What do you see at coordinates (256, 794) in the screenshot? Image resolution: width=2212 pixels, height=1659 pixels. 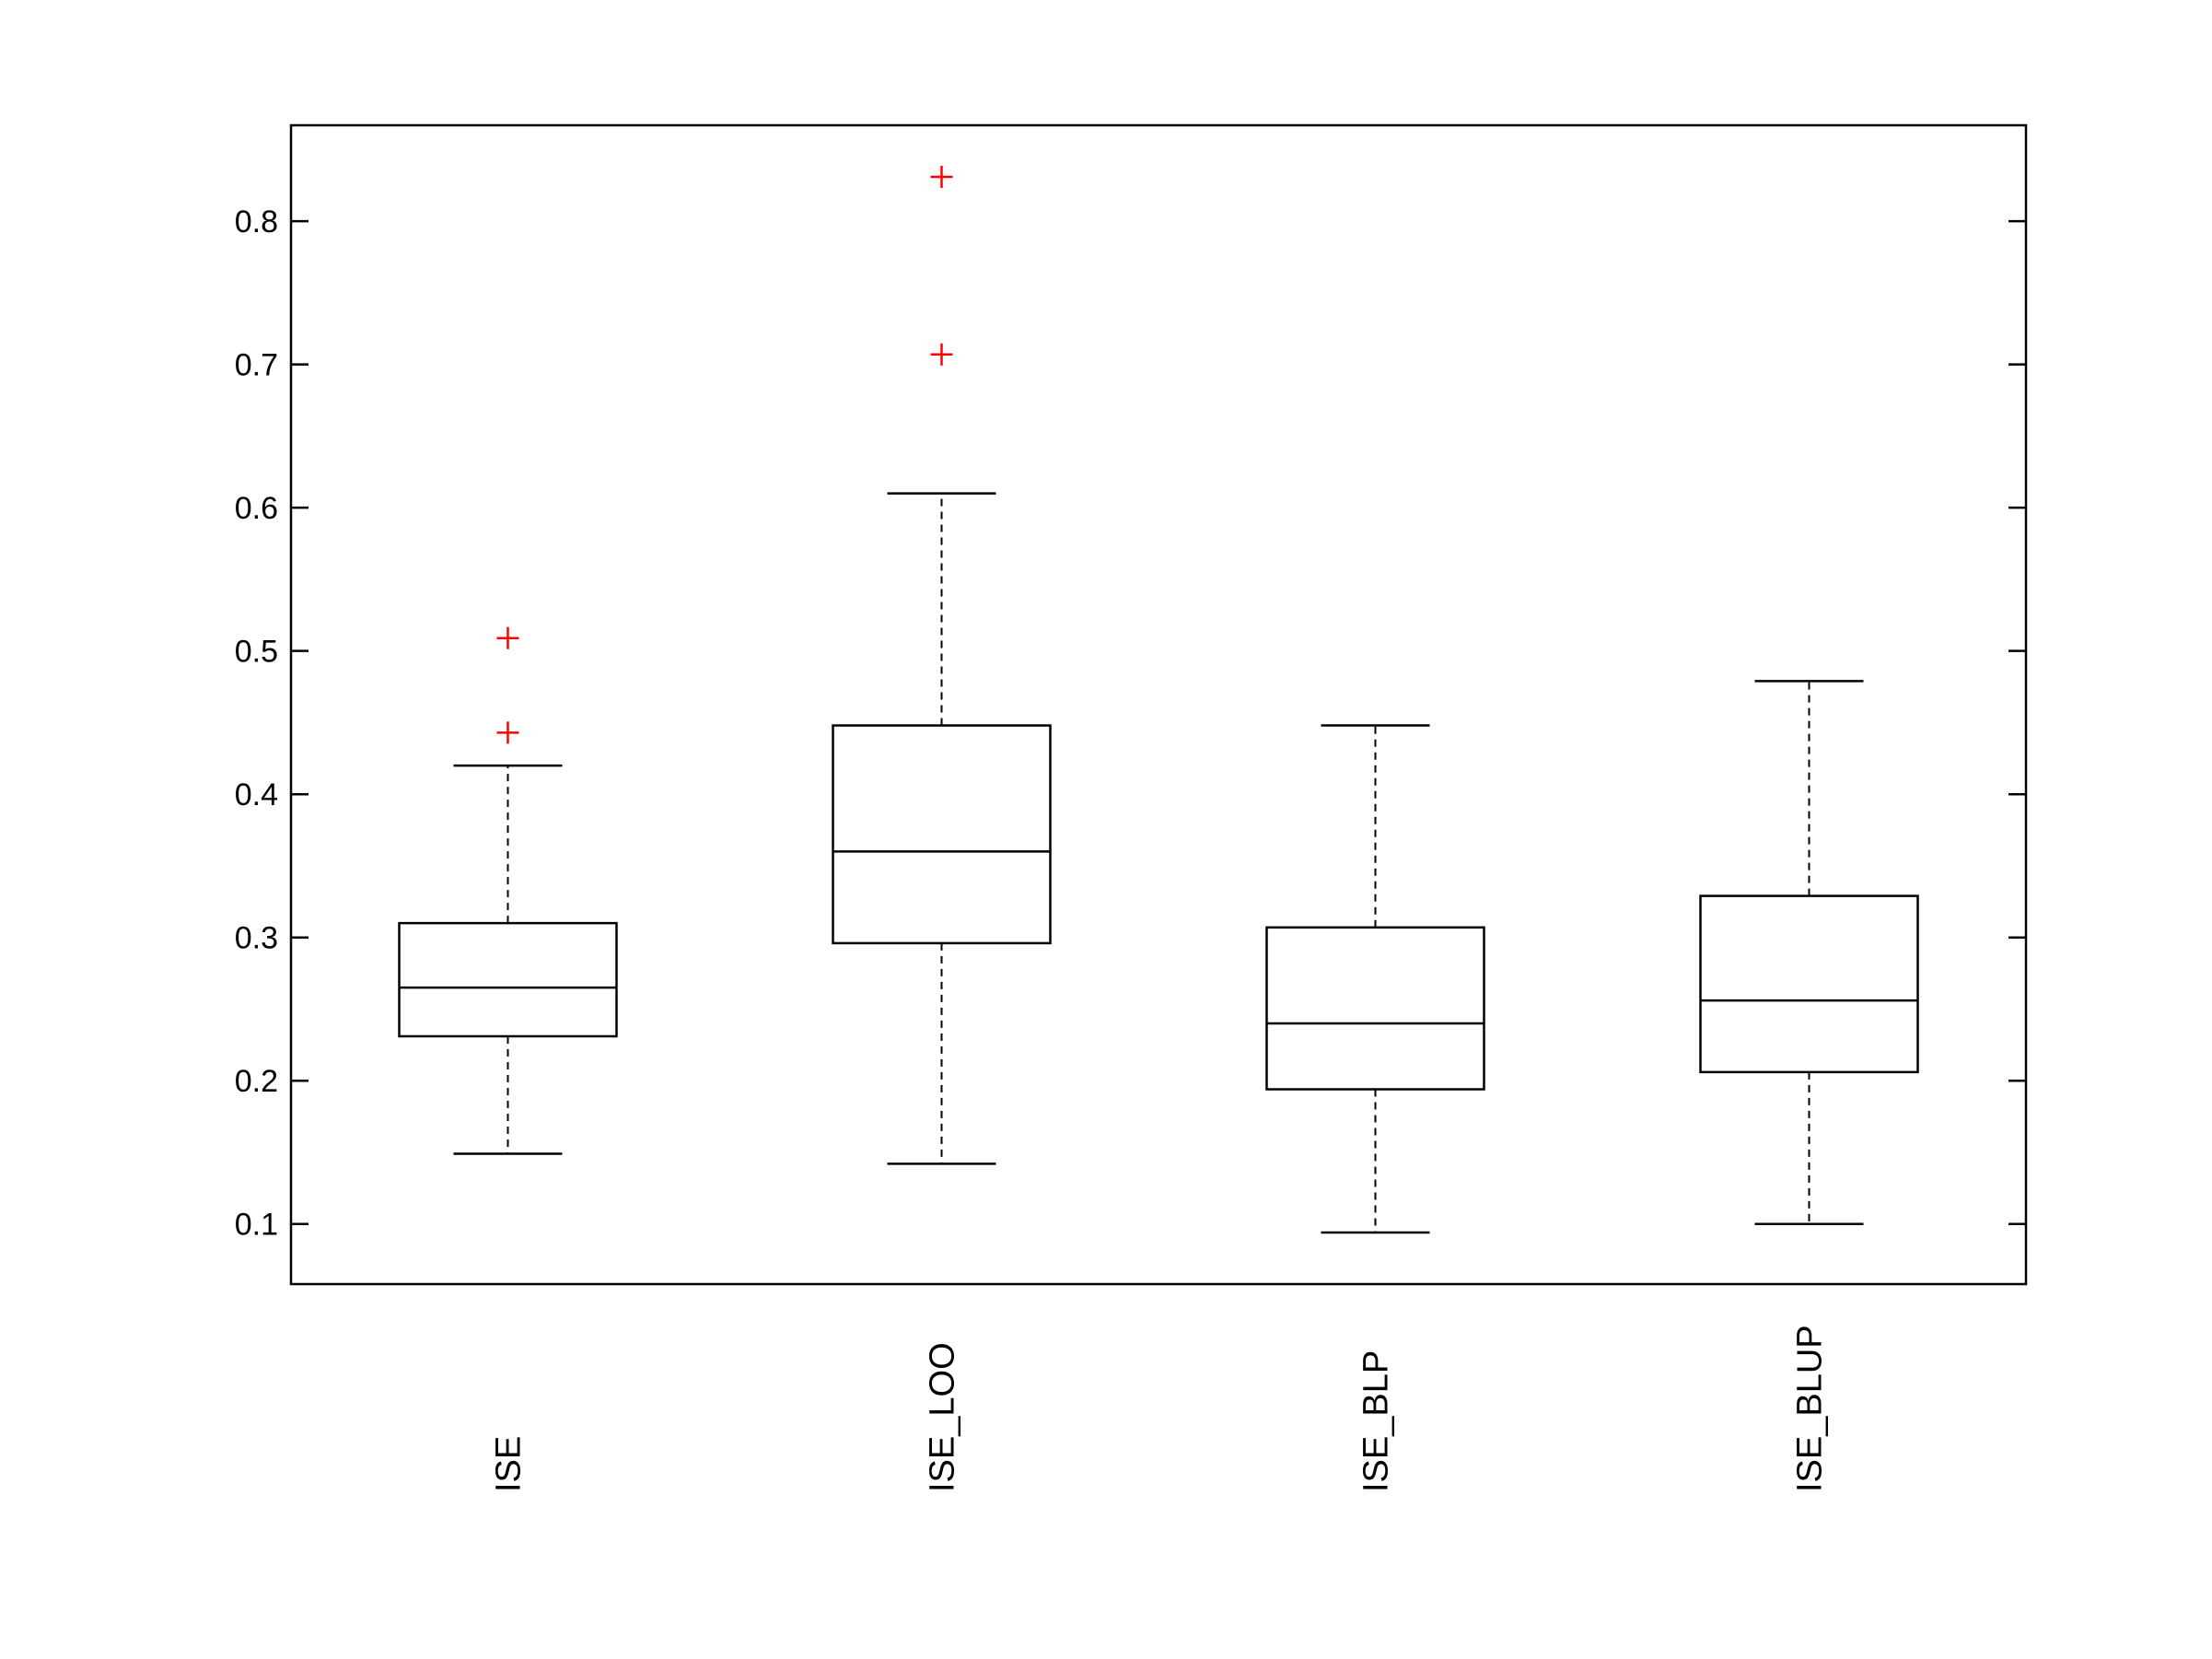 I see `y-tick-label: 0.4` at bounding box center [256, 794].